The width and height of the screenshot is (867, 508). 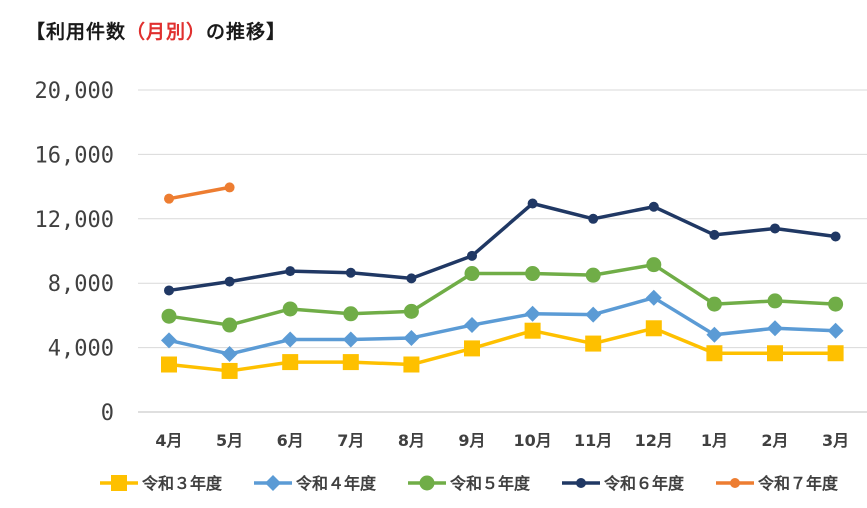 What do you see at coordinates (290, 440) in the screenshot?
I see `x-tick-label: 6月` at bounding box center [290, 440].